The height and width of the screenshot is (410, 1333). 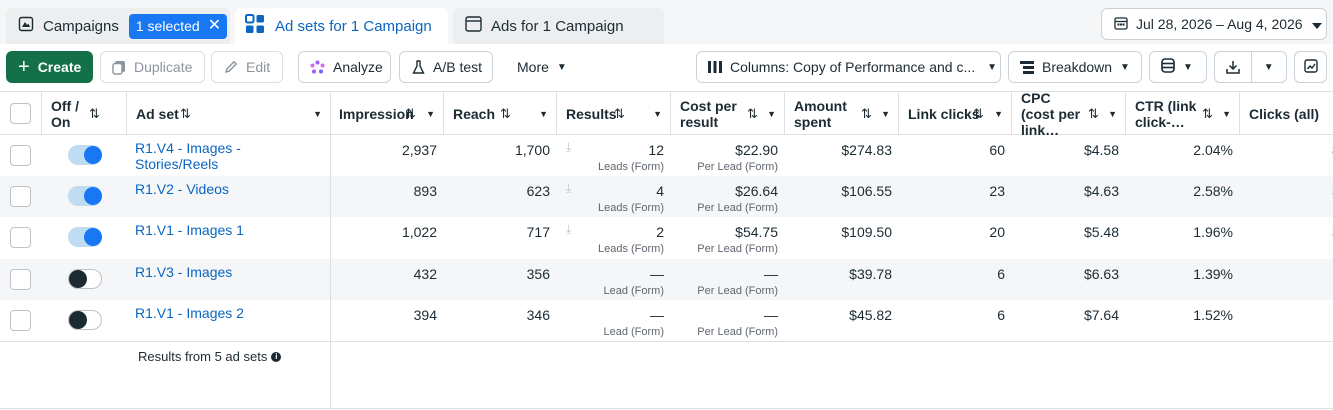 I want to click on header-amount-spent: Amount spent ⇅ ▼, so click(x=842, y=113).